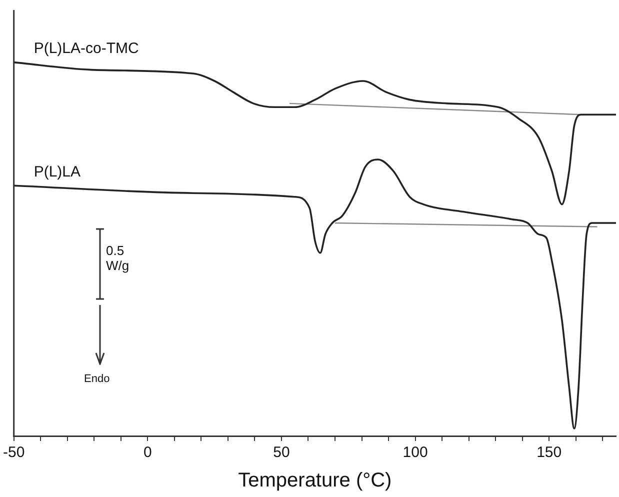  Describe the element at coordinates (87, 48) in the screenshot. I see `series-label: P(L)LA-co-TMC` at that location.